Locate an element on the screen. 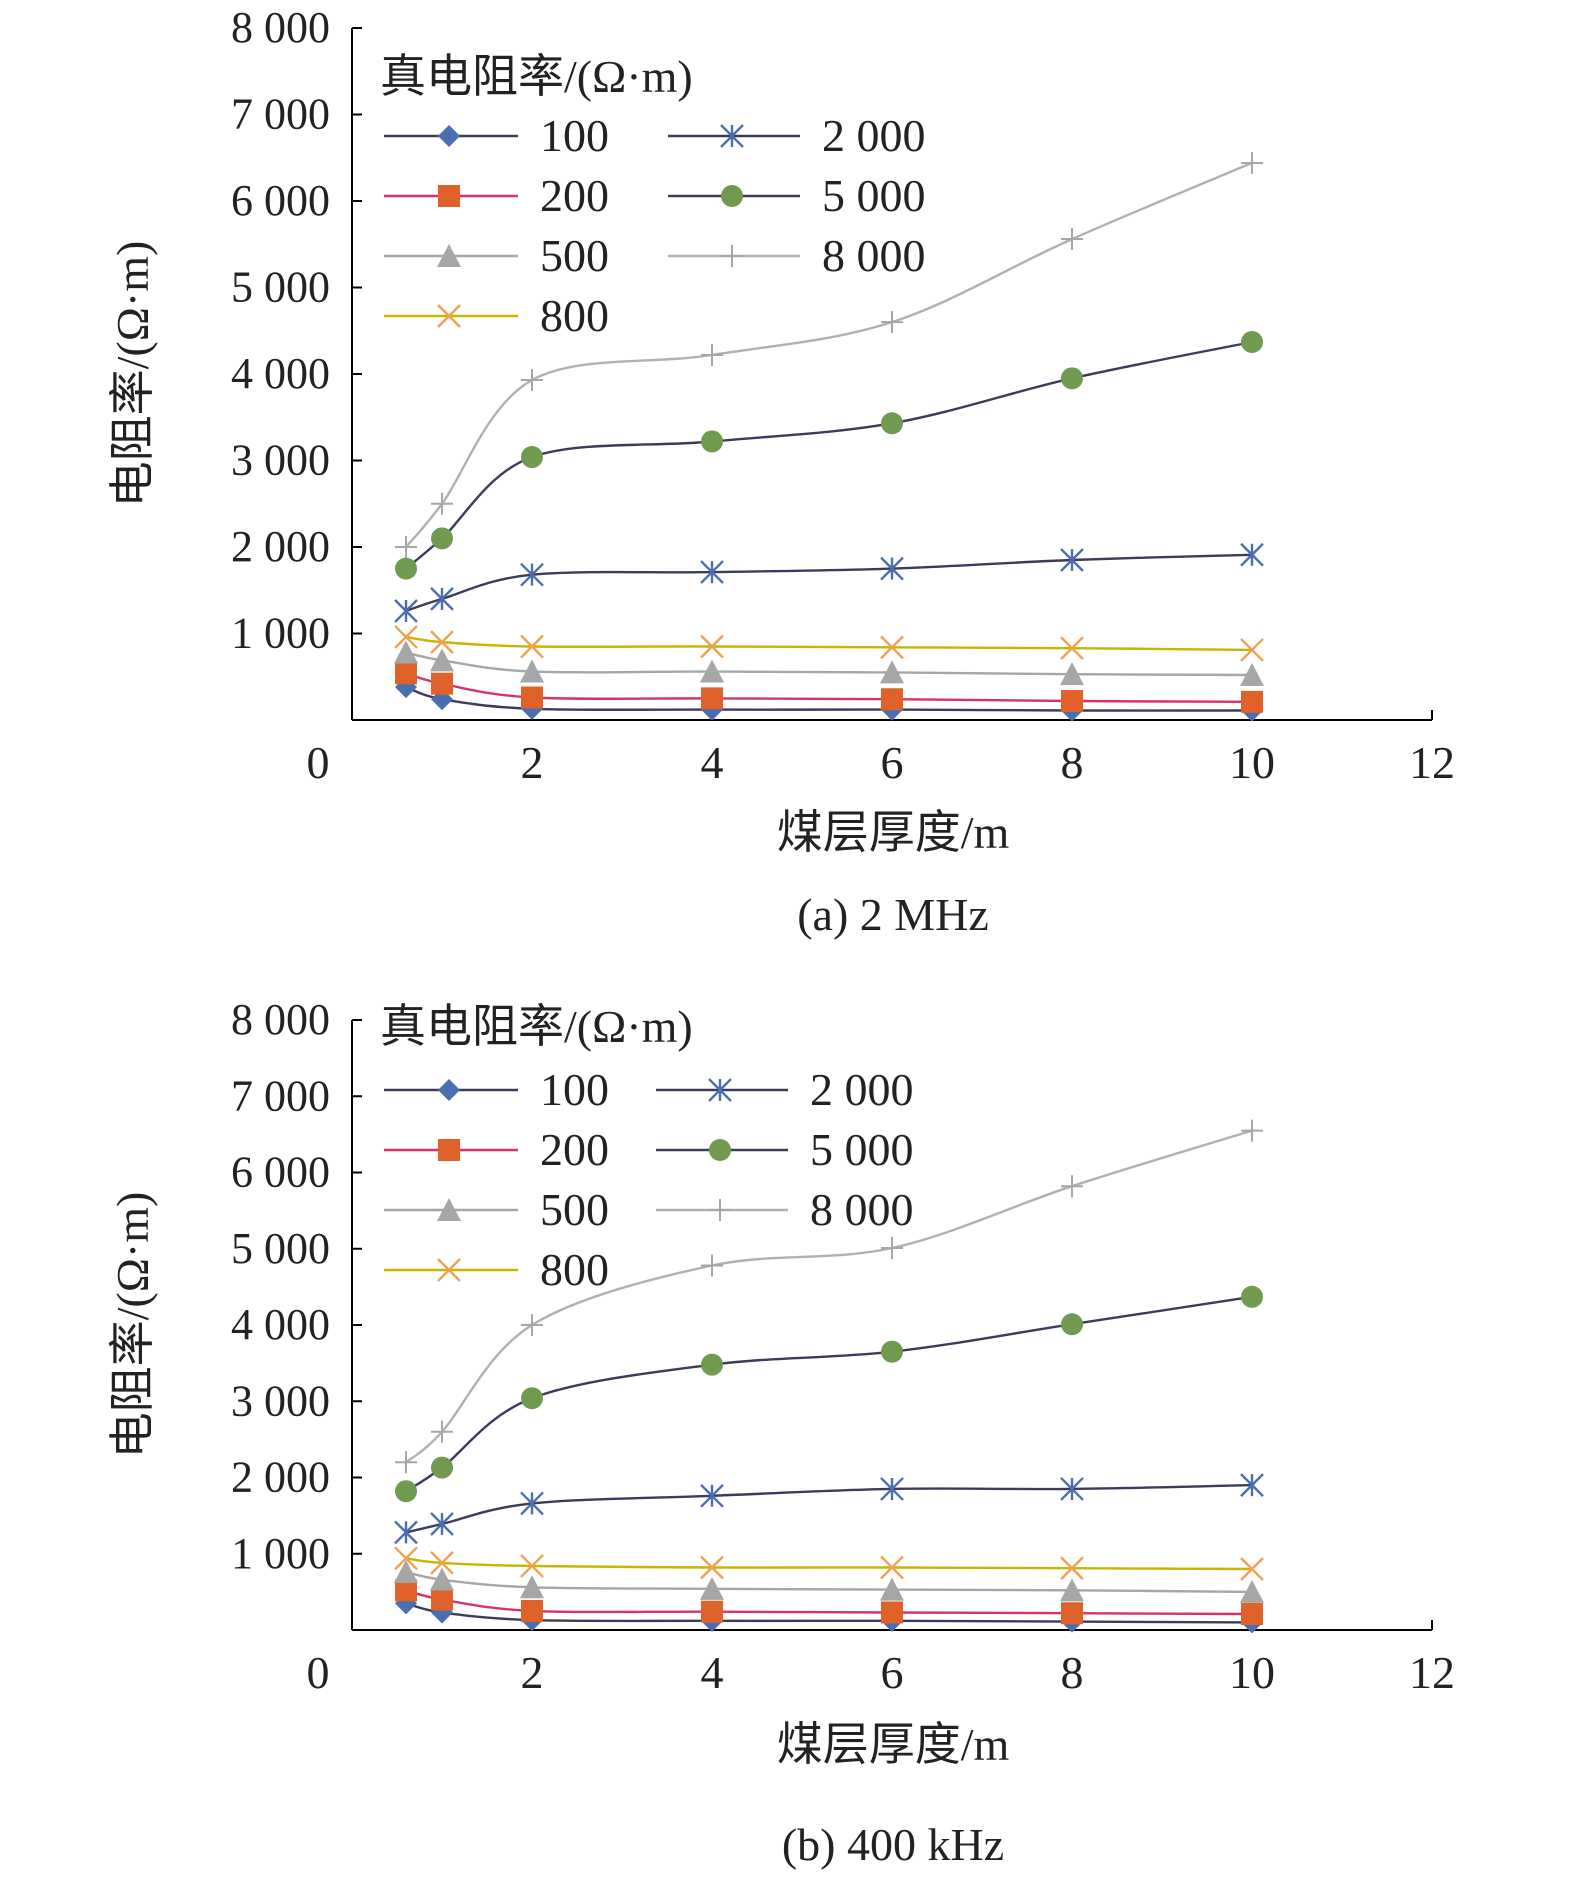 This screenshot has width=1575, height=1877. panel-caption: (b) 400 kHz is located at coordinates (893, 1844).